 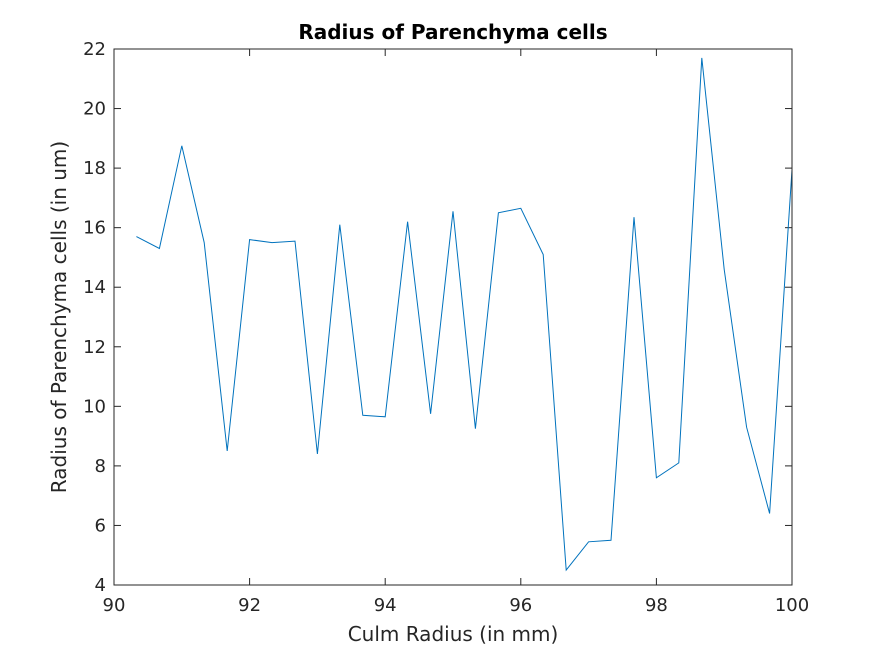 I want to click on y-tick-label: 16, so click(x=94, y=228).